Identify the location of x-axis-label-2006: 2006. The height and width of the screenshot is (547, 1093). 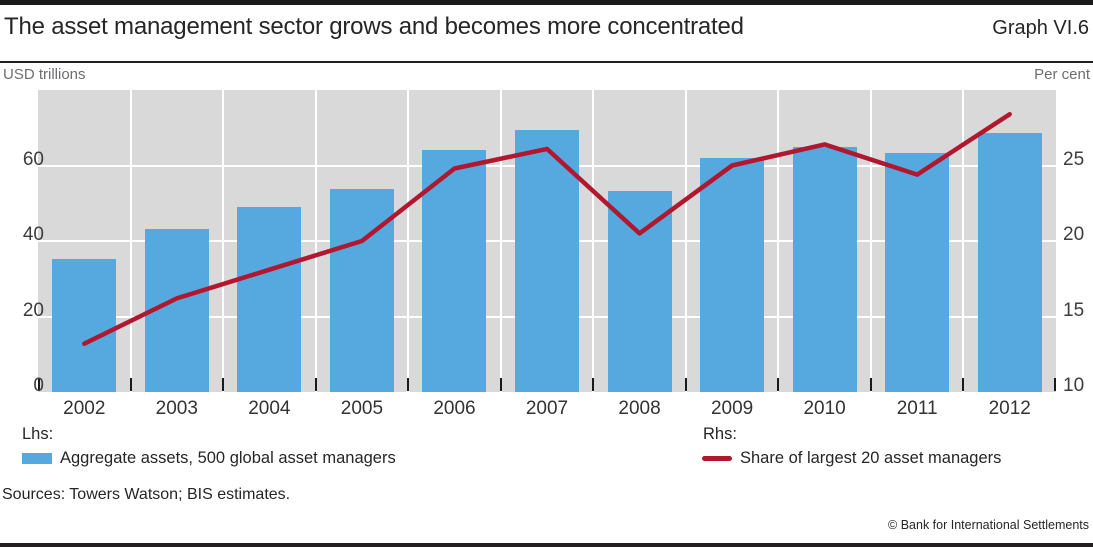
(454, 408).